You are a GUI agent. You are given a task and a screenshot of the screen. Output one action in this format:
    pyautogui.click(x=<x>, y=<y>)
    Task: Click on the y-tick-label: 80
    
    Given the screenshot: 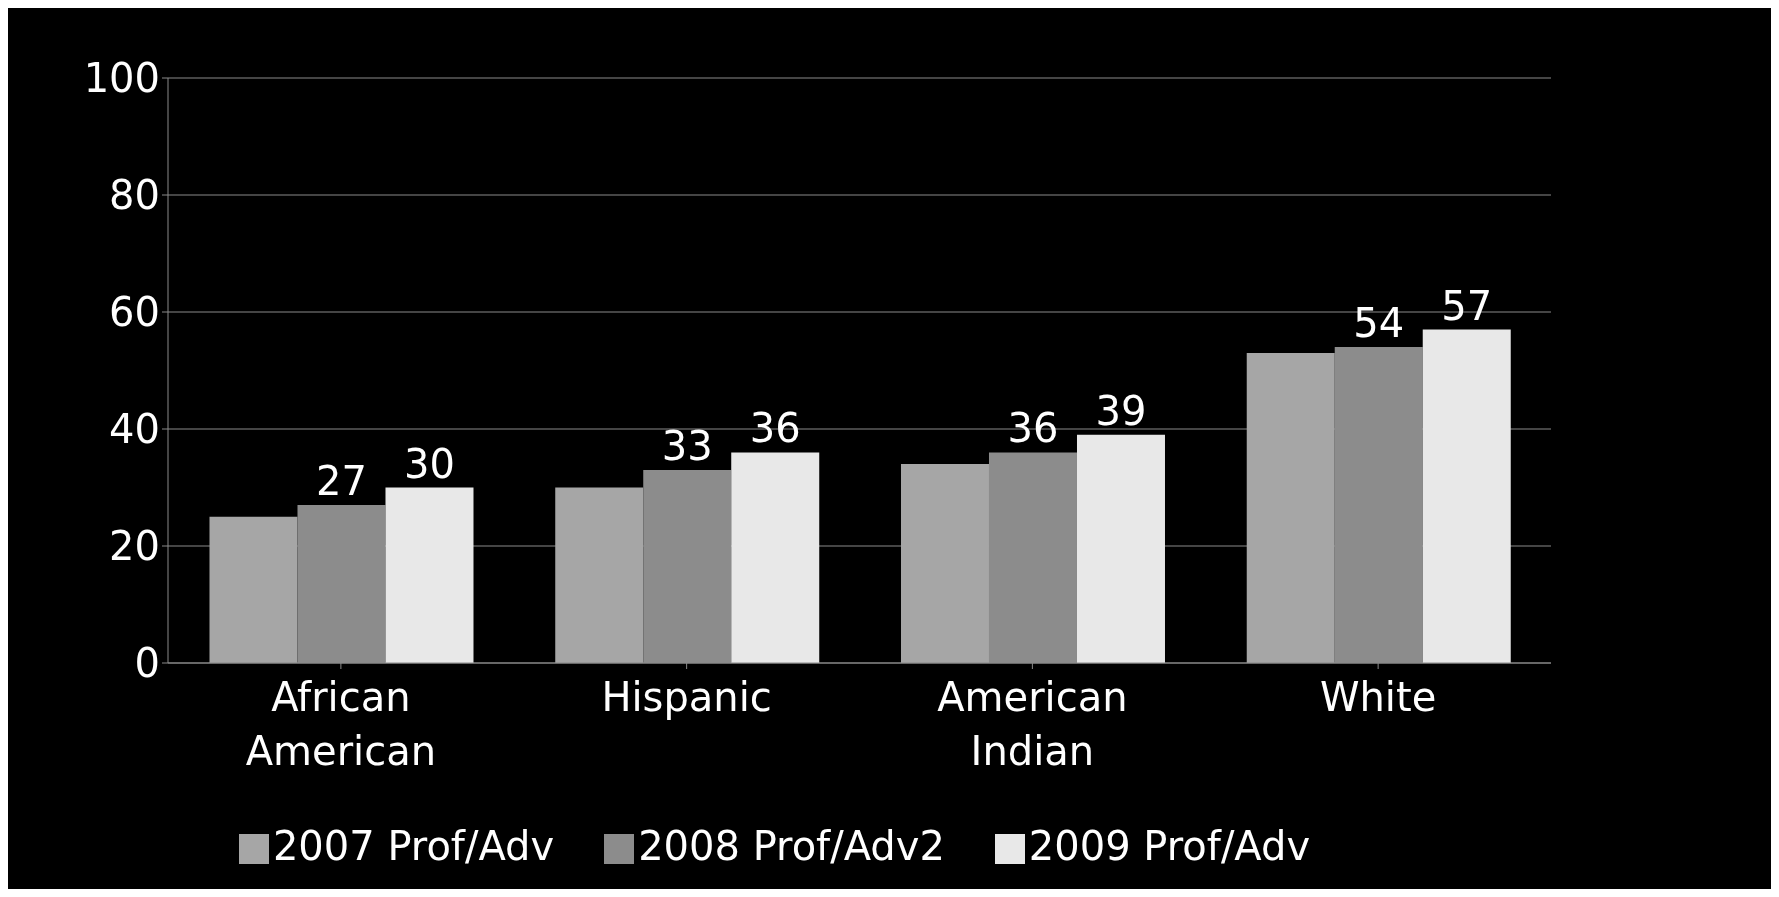 What is the action you would take?
    pyautogui.click(x=134, y=195)
    